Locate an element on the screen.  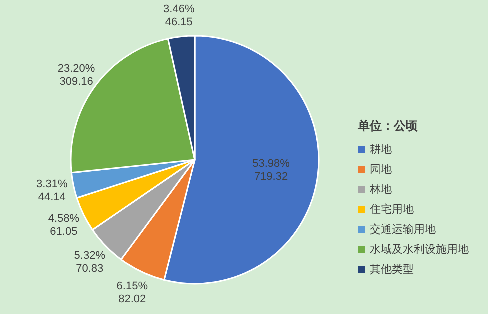
legend-label: 林地 is located at coordinates (380, 189).